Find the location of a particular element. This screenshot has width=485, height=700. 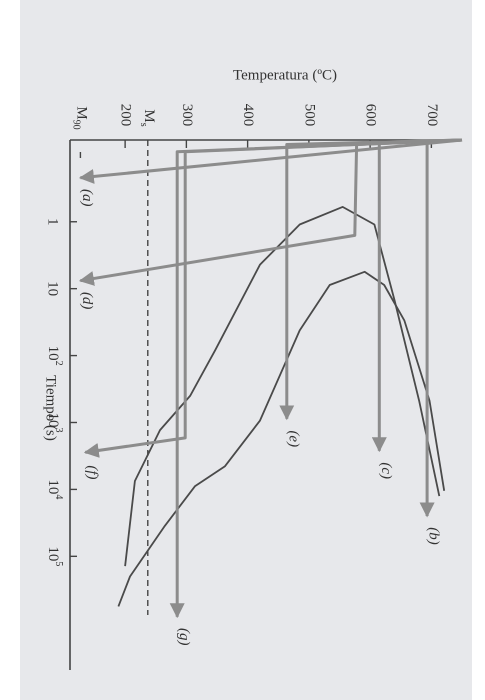

path-label: (d) is located at coordinates (87, 301).